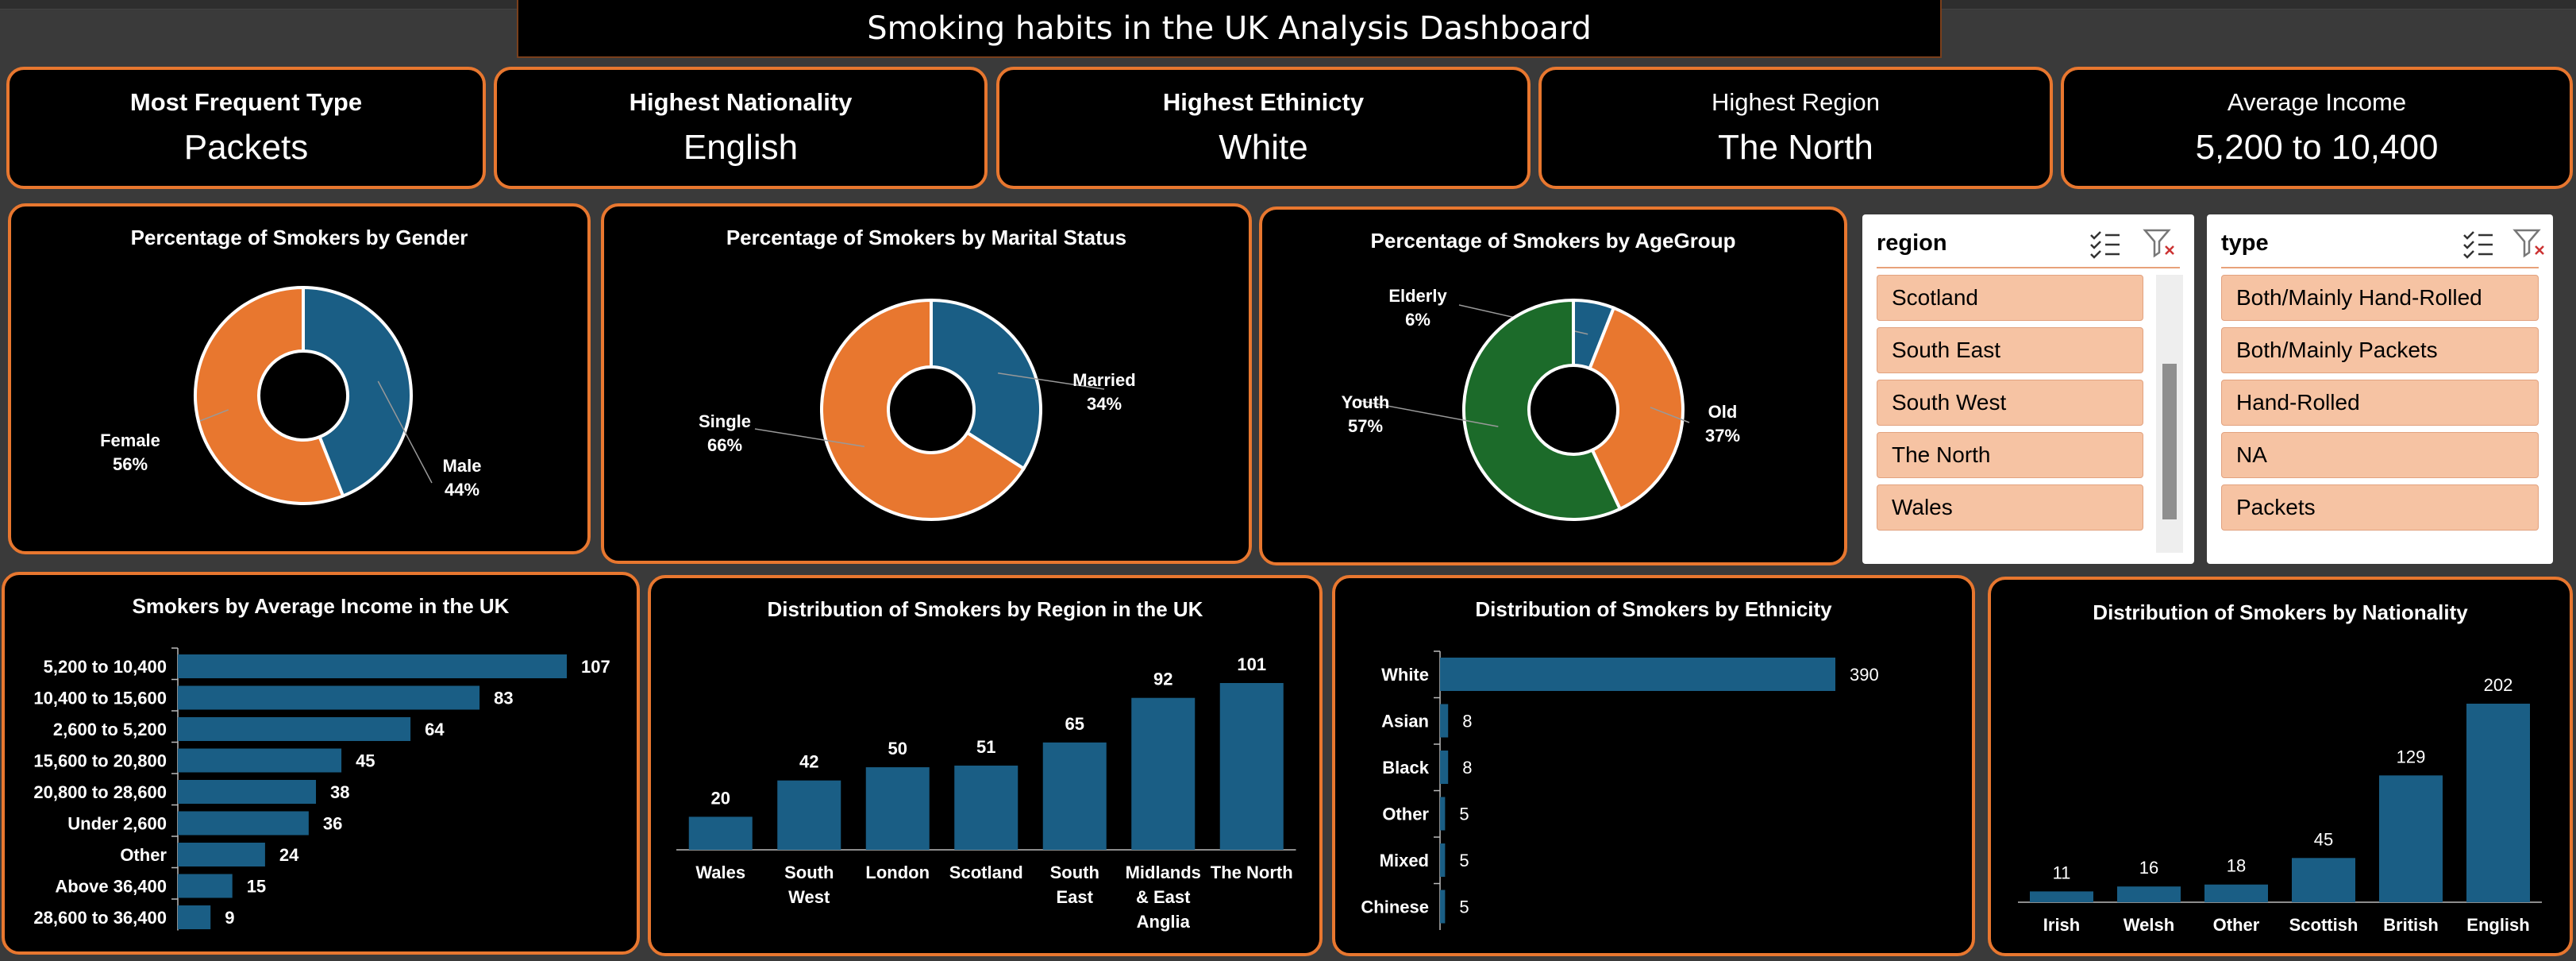 Image resolution: width=2576 pixels, height=961 pixels. What do you see at coordinates (1795, 147) in the screenshot?
I see `kpi-value: The North` at bounding box center [1795, 147].